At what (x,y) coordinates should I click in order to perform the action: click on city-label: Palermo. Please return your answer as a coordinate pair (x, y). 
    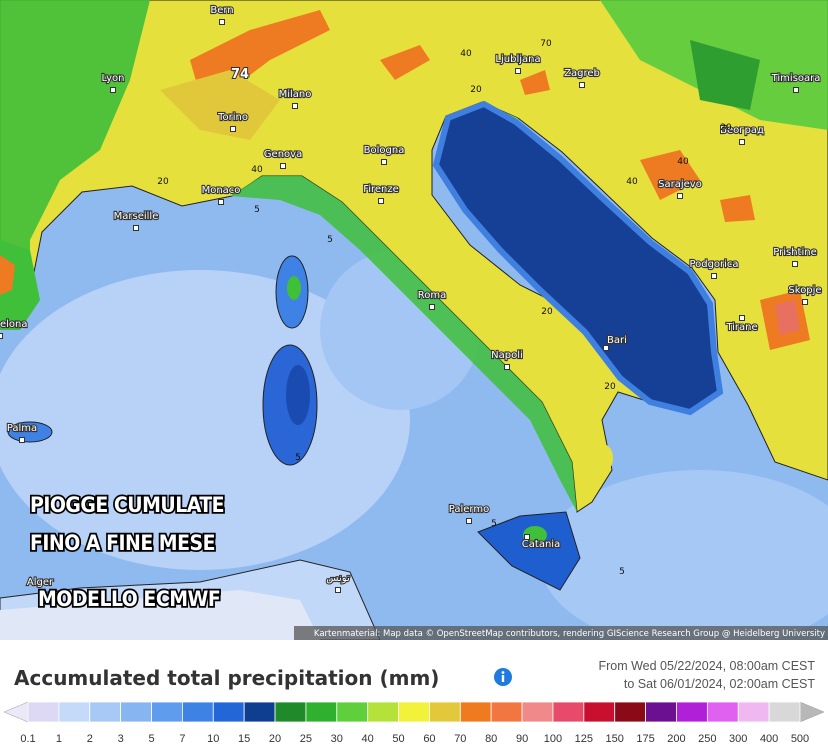
    Looking at the image, I should click on (469, 509).